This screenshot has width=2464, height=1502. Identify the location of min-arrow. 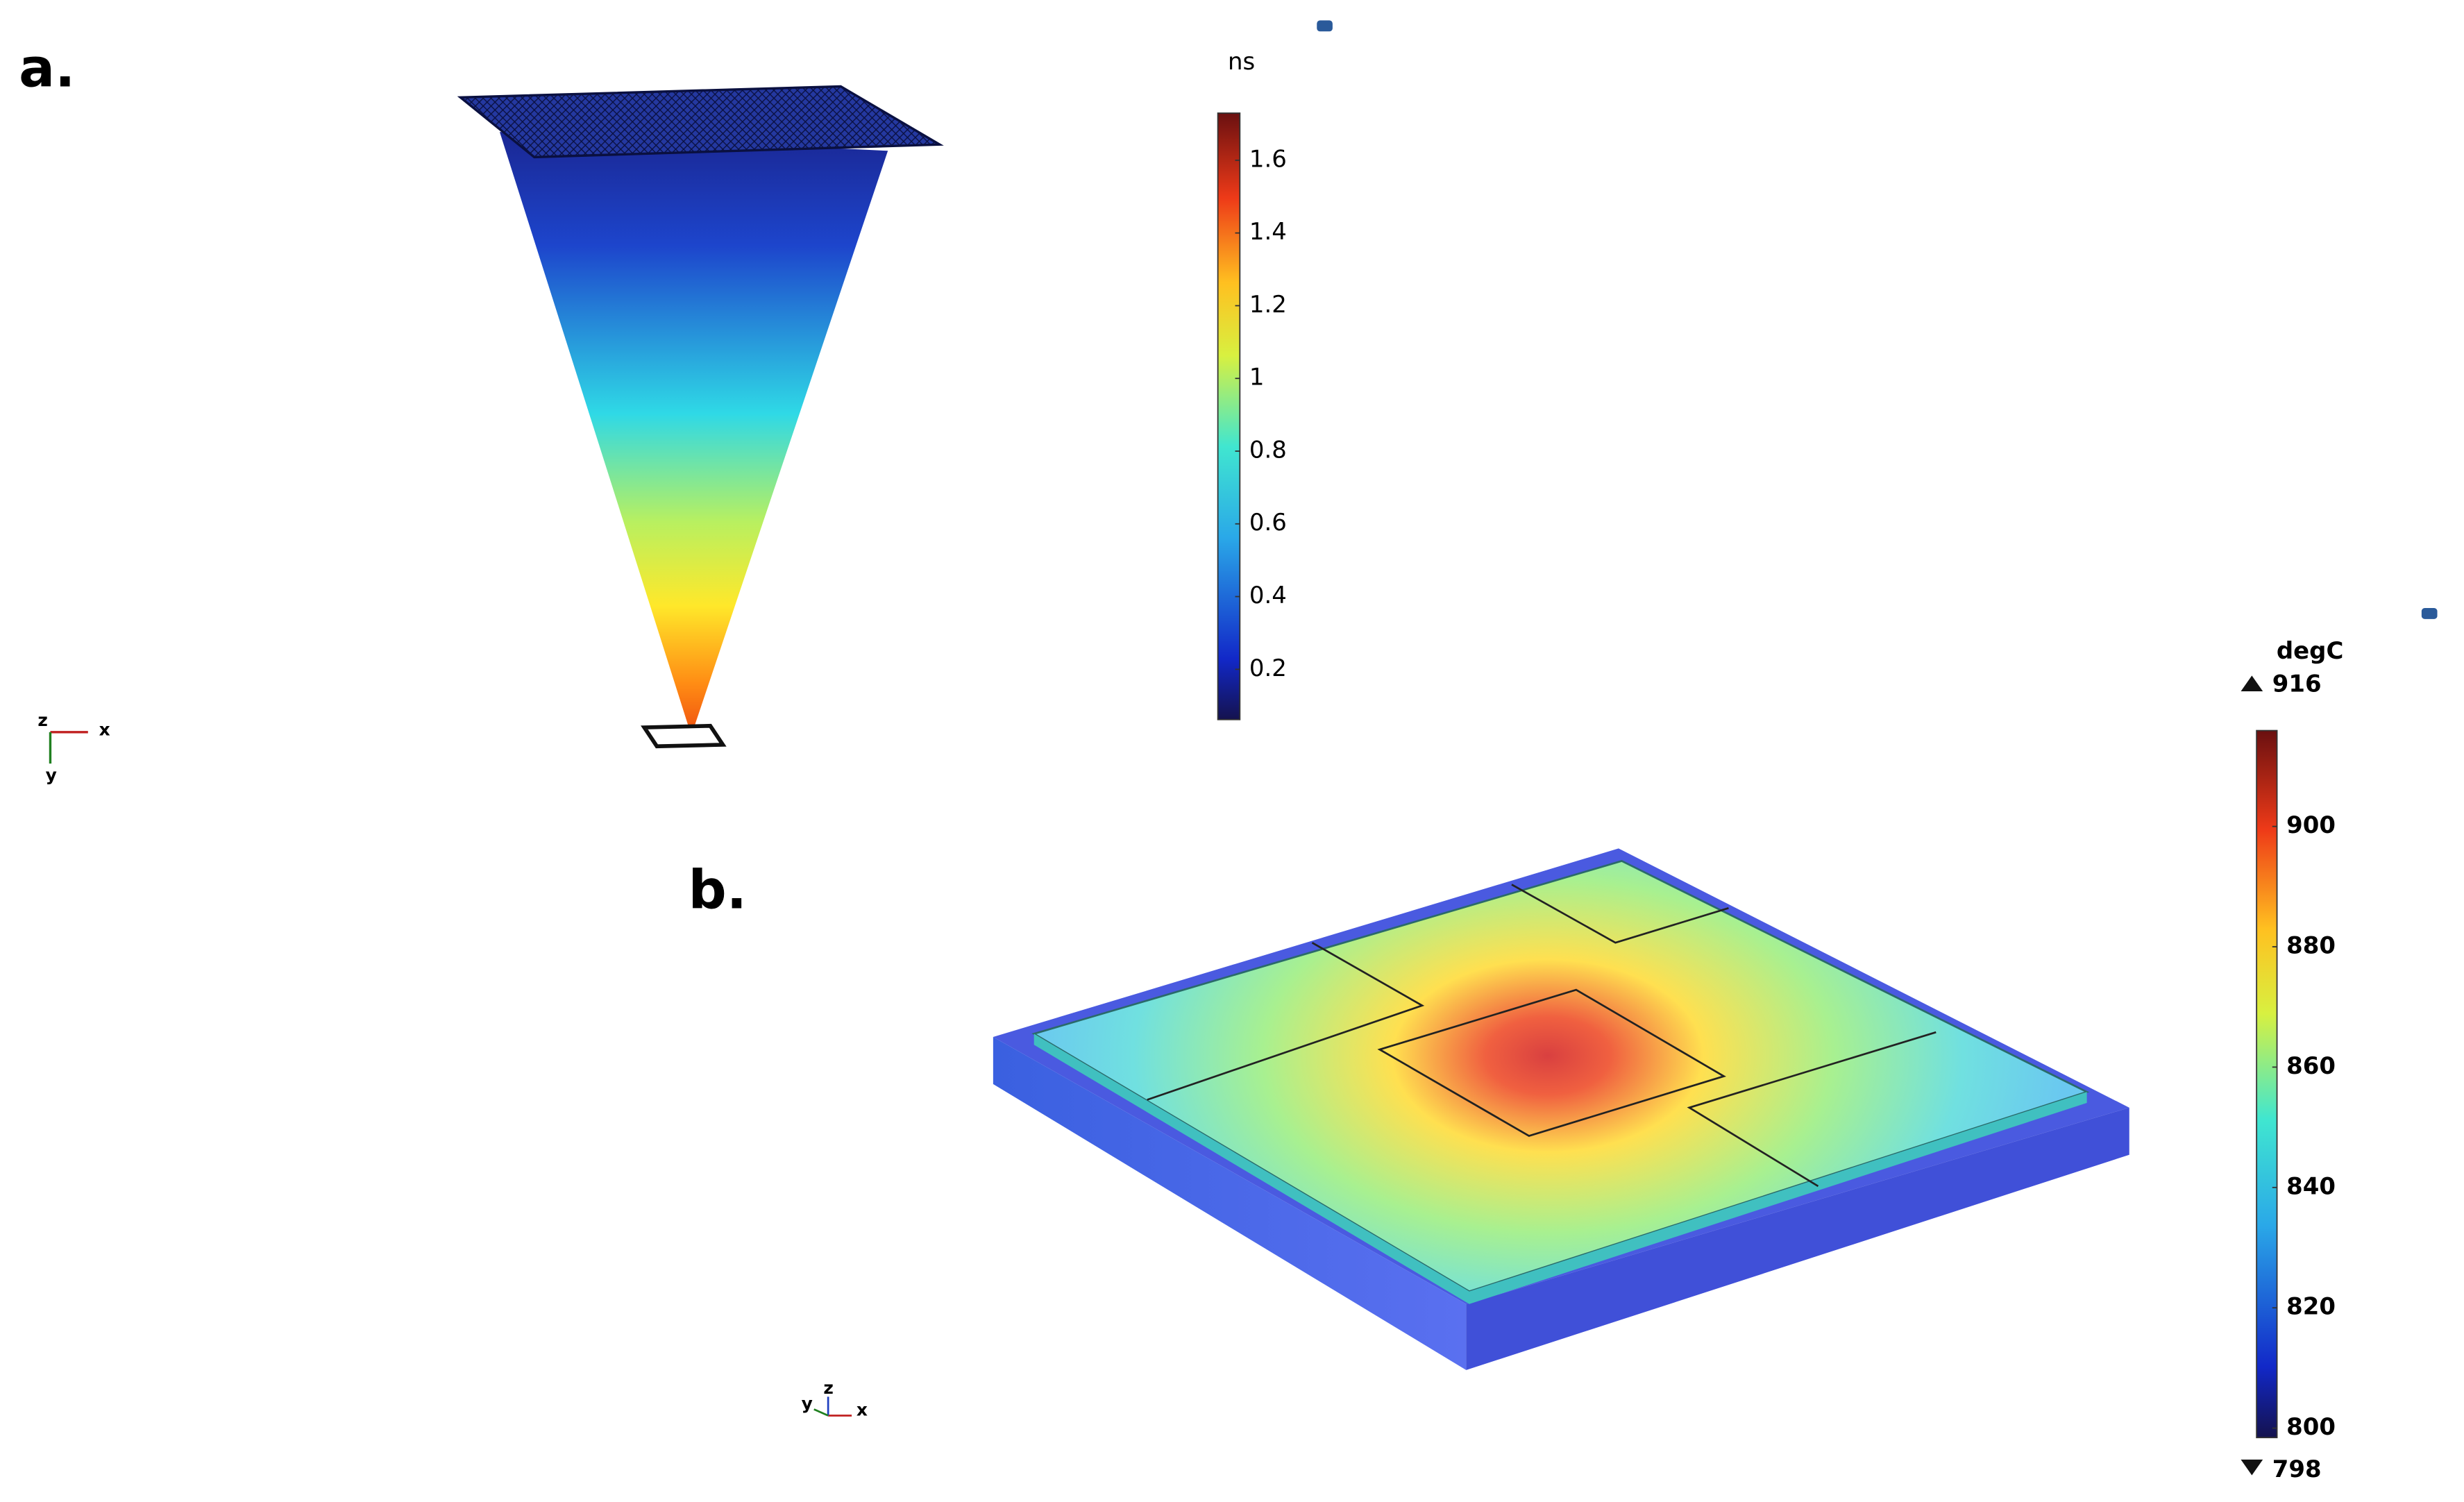
(2252, 1467).